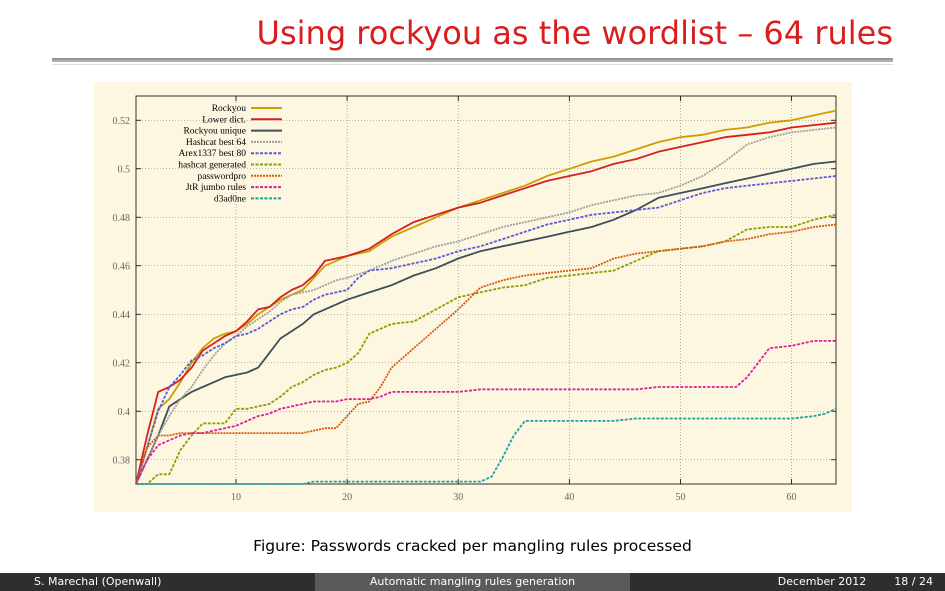 The height and width of the screenshot is (591, 945). What do you see at coordinates (680, 497) in the screenshot?
I see `x-tick-label: 50` at bounding box center [680, 497].